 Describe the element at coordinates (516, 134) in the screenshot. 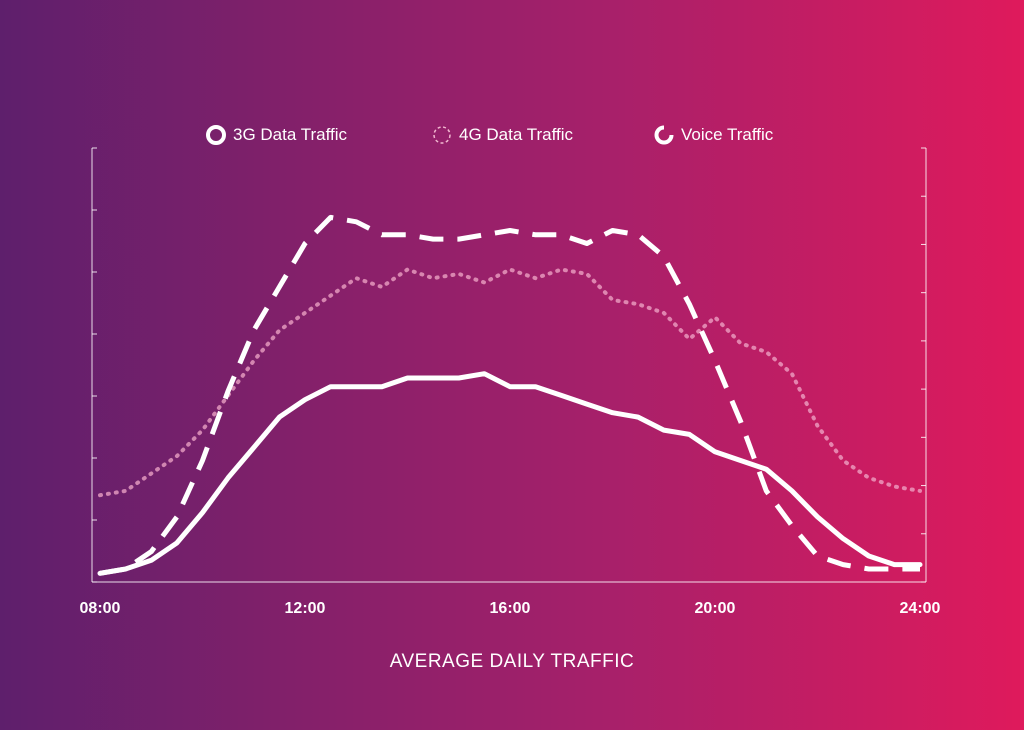

I see `legend-label-4g: 4G Data Traffic` at that location.